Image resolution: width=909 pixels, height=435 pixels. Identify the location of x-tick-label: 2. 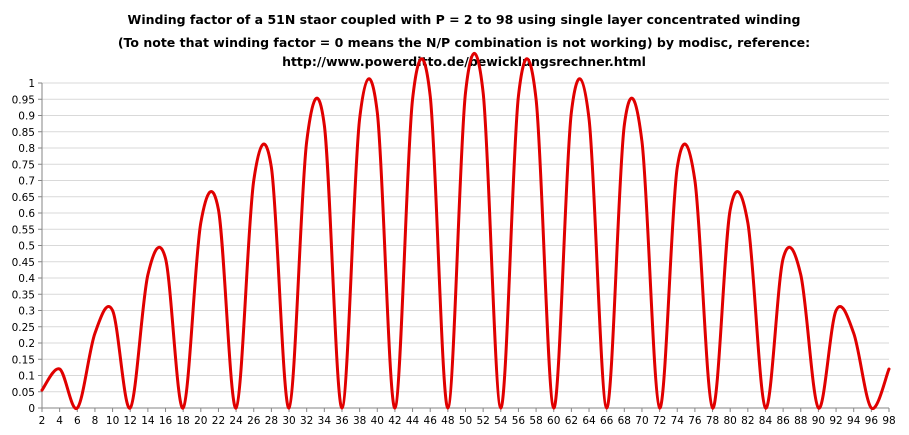
(42, 421).